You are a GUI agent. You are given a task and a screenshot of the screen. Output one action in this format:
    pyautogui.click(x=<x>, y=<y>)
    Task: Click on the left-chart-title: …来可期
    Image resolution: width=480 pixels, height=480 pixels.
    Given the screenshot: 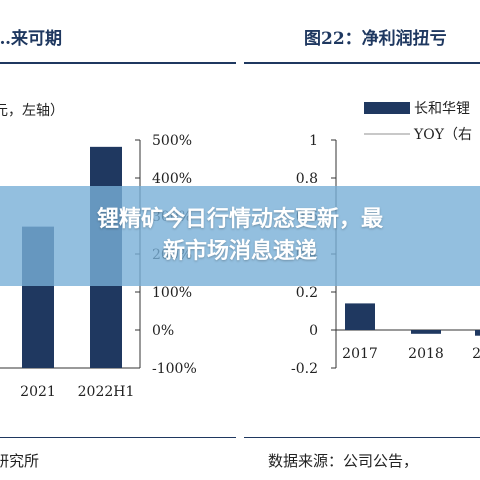 What is the action you would take?
    pyautogui.click(x=31, y=39)
    